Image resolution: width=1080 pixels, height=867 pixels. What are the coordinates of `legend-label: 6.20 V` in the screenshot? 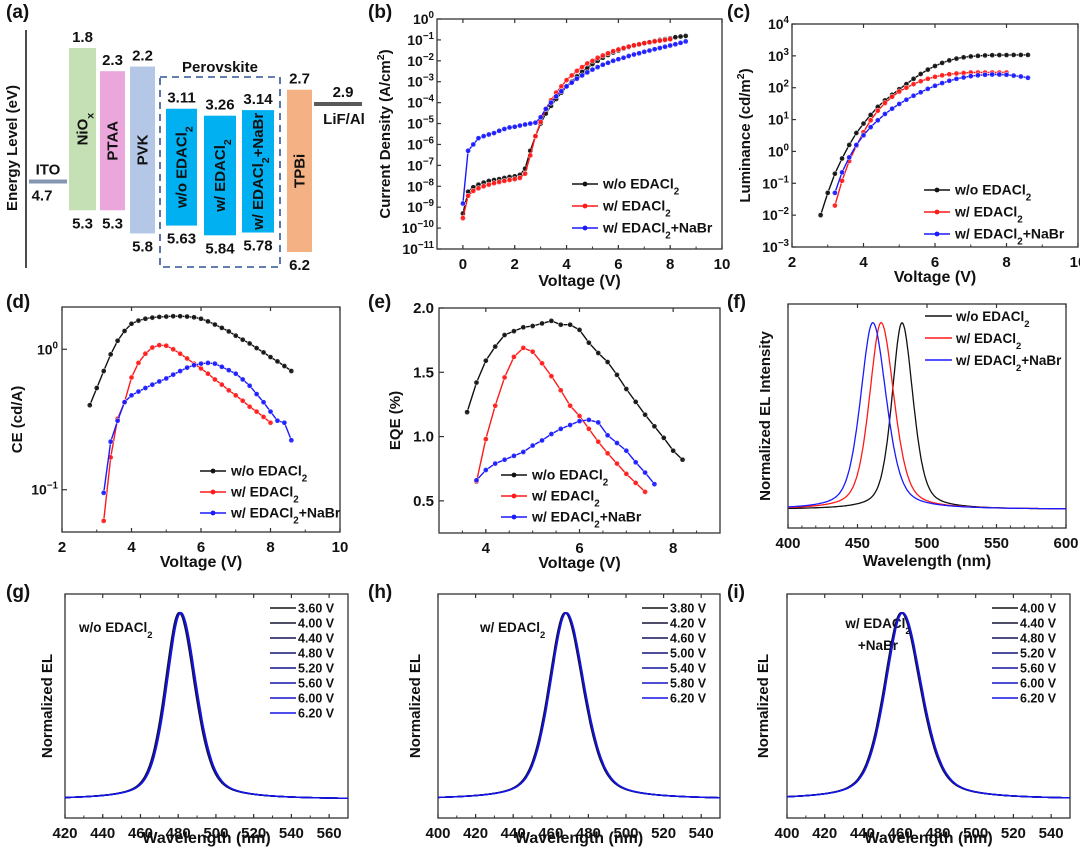 It's located at (688, 699).